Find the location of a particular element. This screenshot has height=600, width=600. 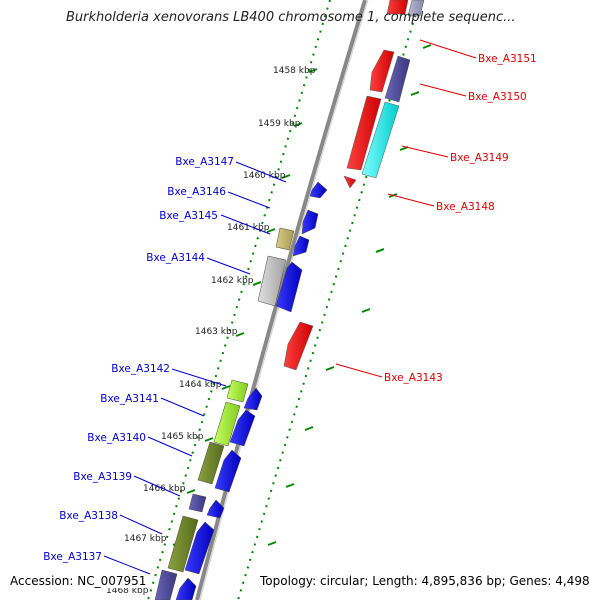

gene-Bxe_A3149 is located at coordinates (380, 140).